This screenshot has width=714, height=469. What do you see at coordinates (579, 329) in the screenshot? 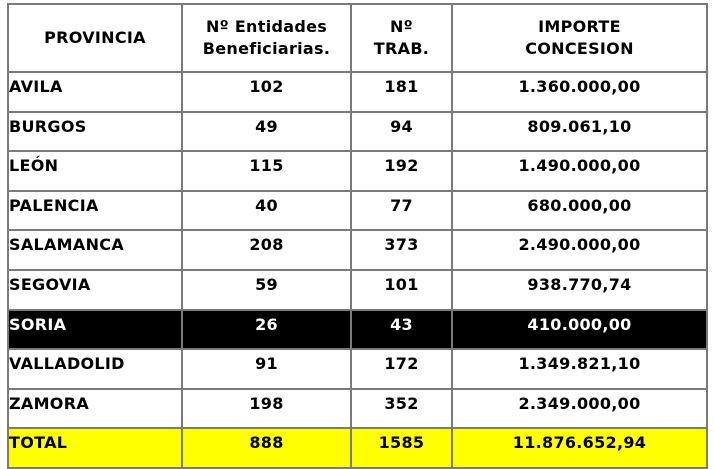
I see `cell-importe: 410.000,00` at bounding box center [579, 329].